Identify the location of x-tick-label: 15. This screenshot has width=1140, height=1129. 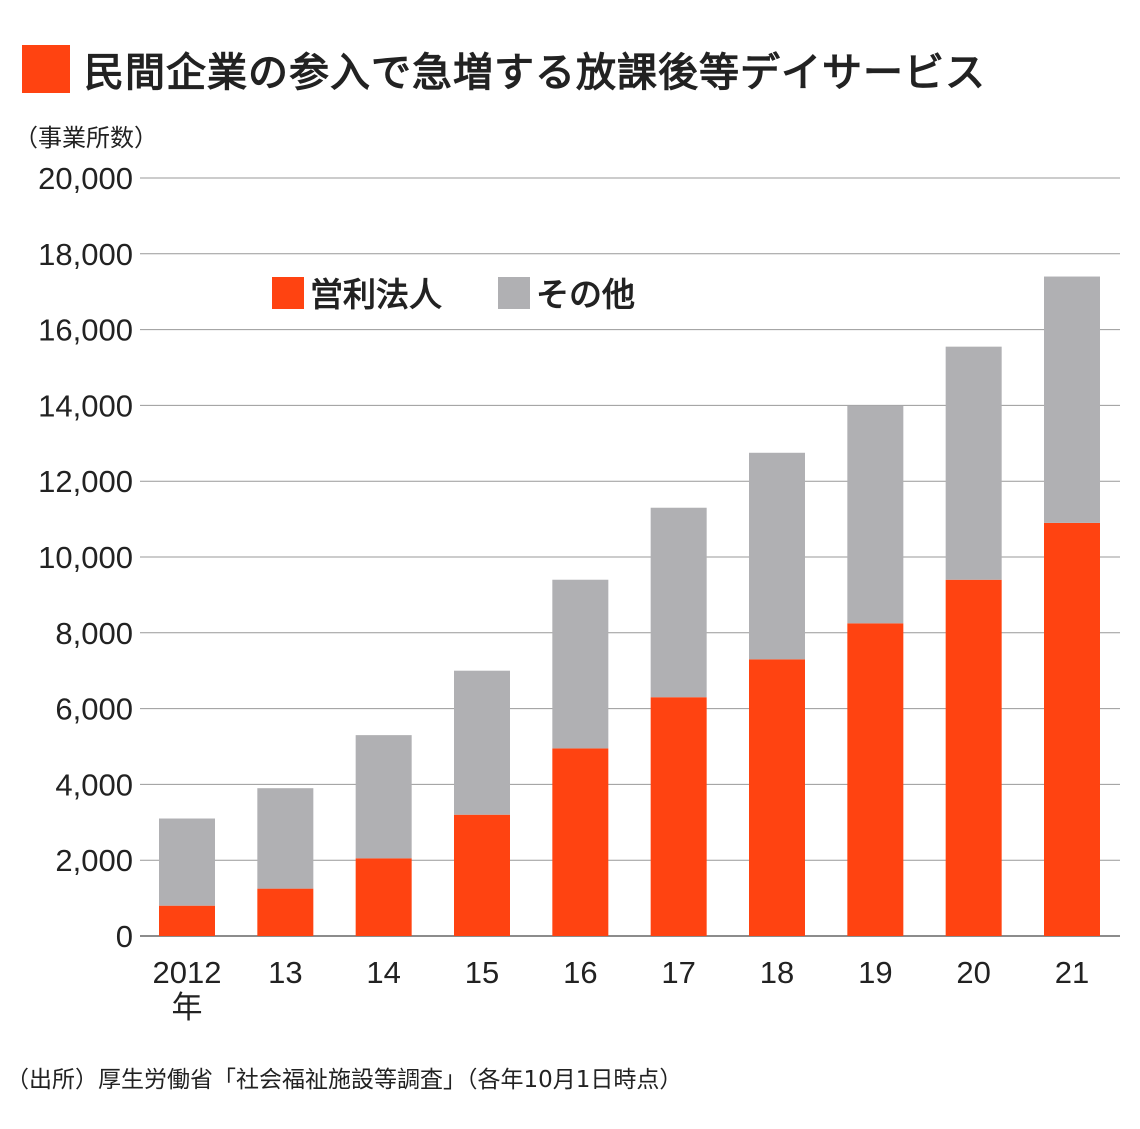
(482, 972).